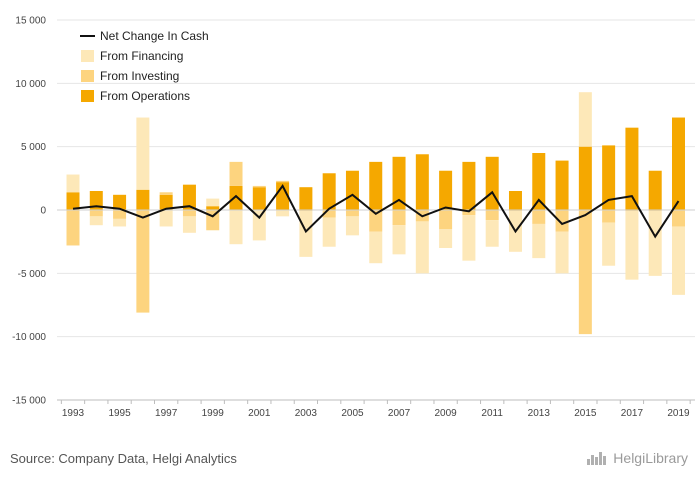 The width and height of the screenshot is (700, 483). What do you see at coordinates (73, 413) in the screenshot?
I see `x-tick-label: 1993` at bounding box center [73, 413].